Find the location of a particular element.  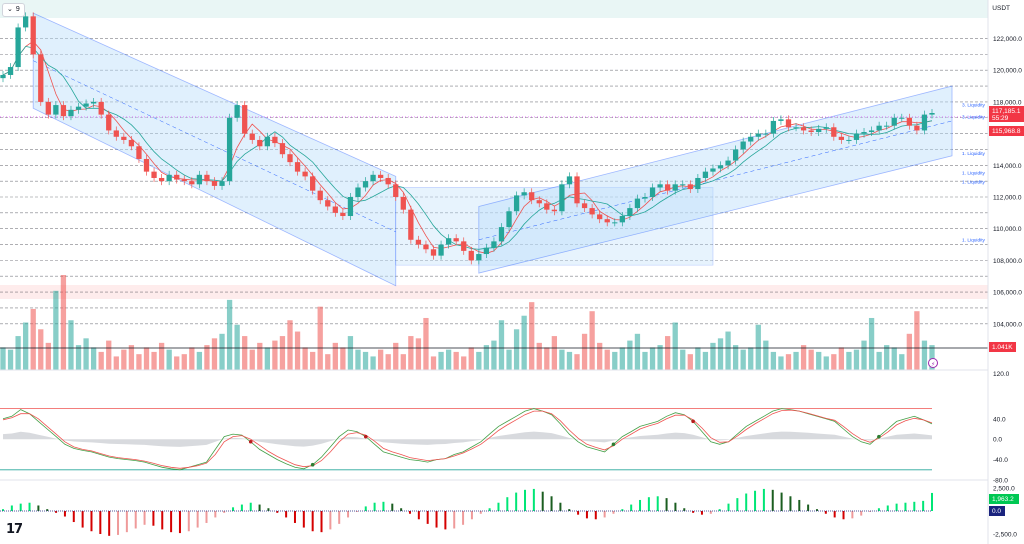

interval-label: 9 is located at coordinates (17, 9).